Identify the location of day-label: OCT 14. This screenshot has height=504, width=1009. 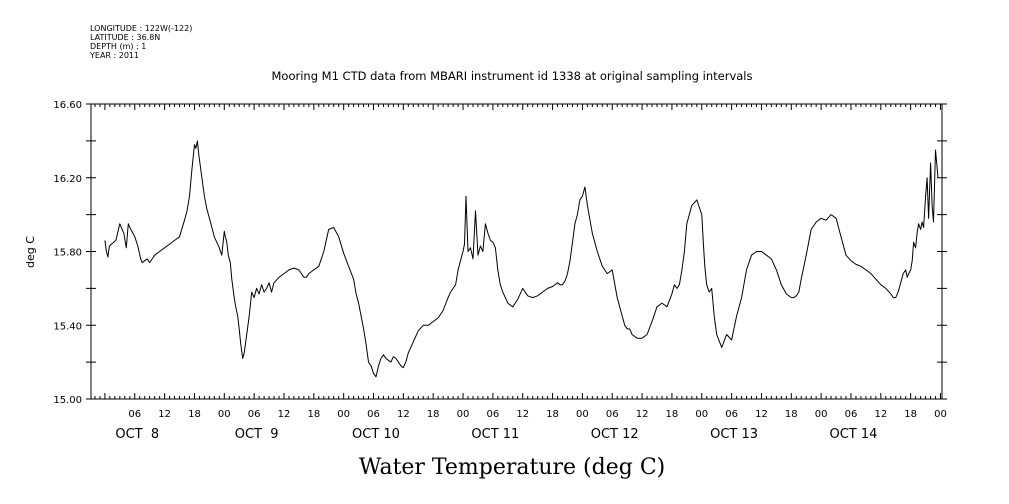
(853, 434).